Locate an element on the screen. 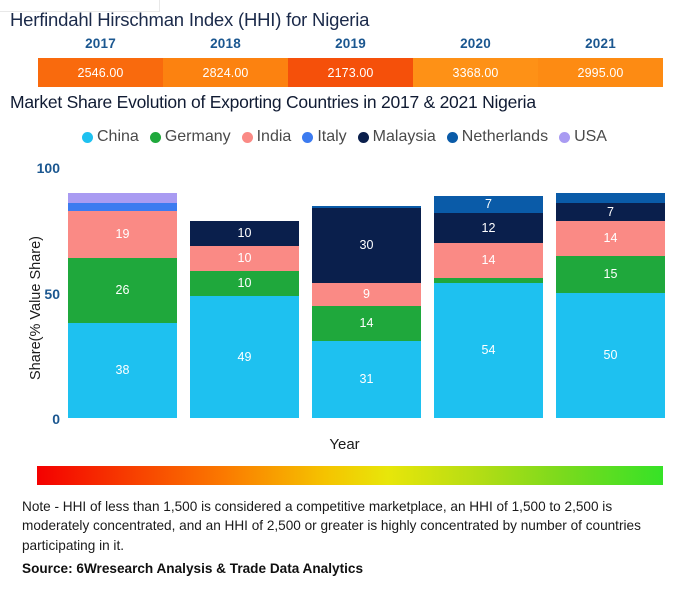 The image size is (689, 600). bar-segment-malaysia: 7 is located at coordinates (610, 212).